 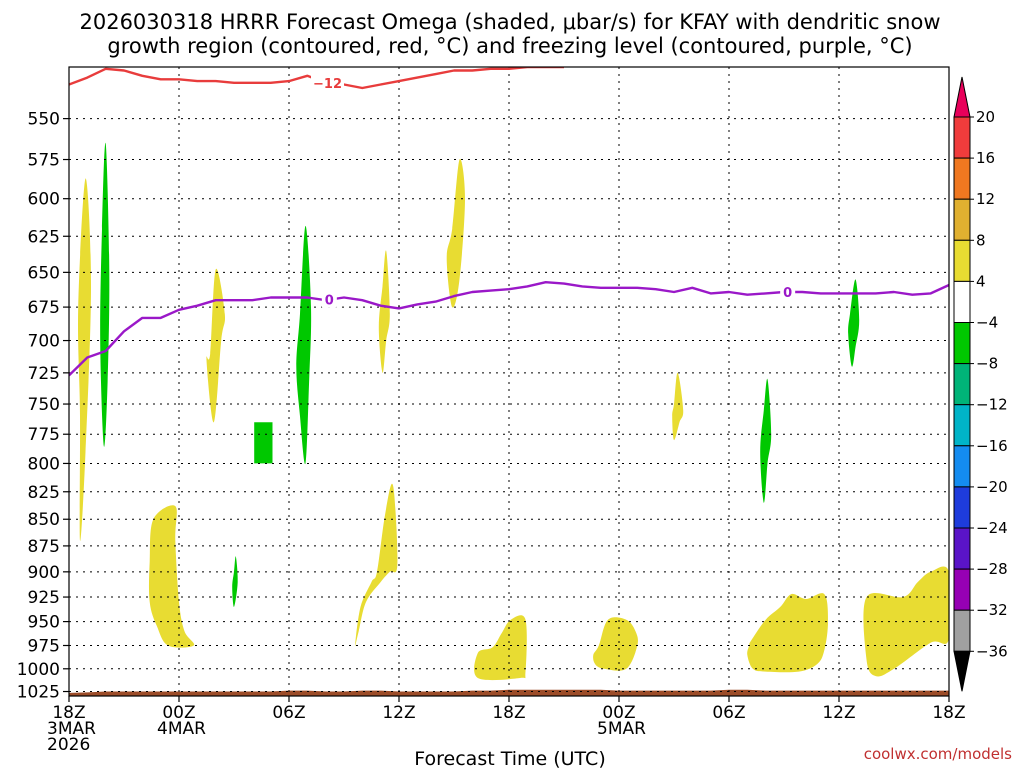 I want to click on colorbar-label-4: 8, so click(x=981, y=240).